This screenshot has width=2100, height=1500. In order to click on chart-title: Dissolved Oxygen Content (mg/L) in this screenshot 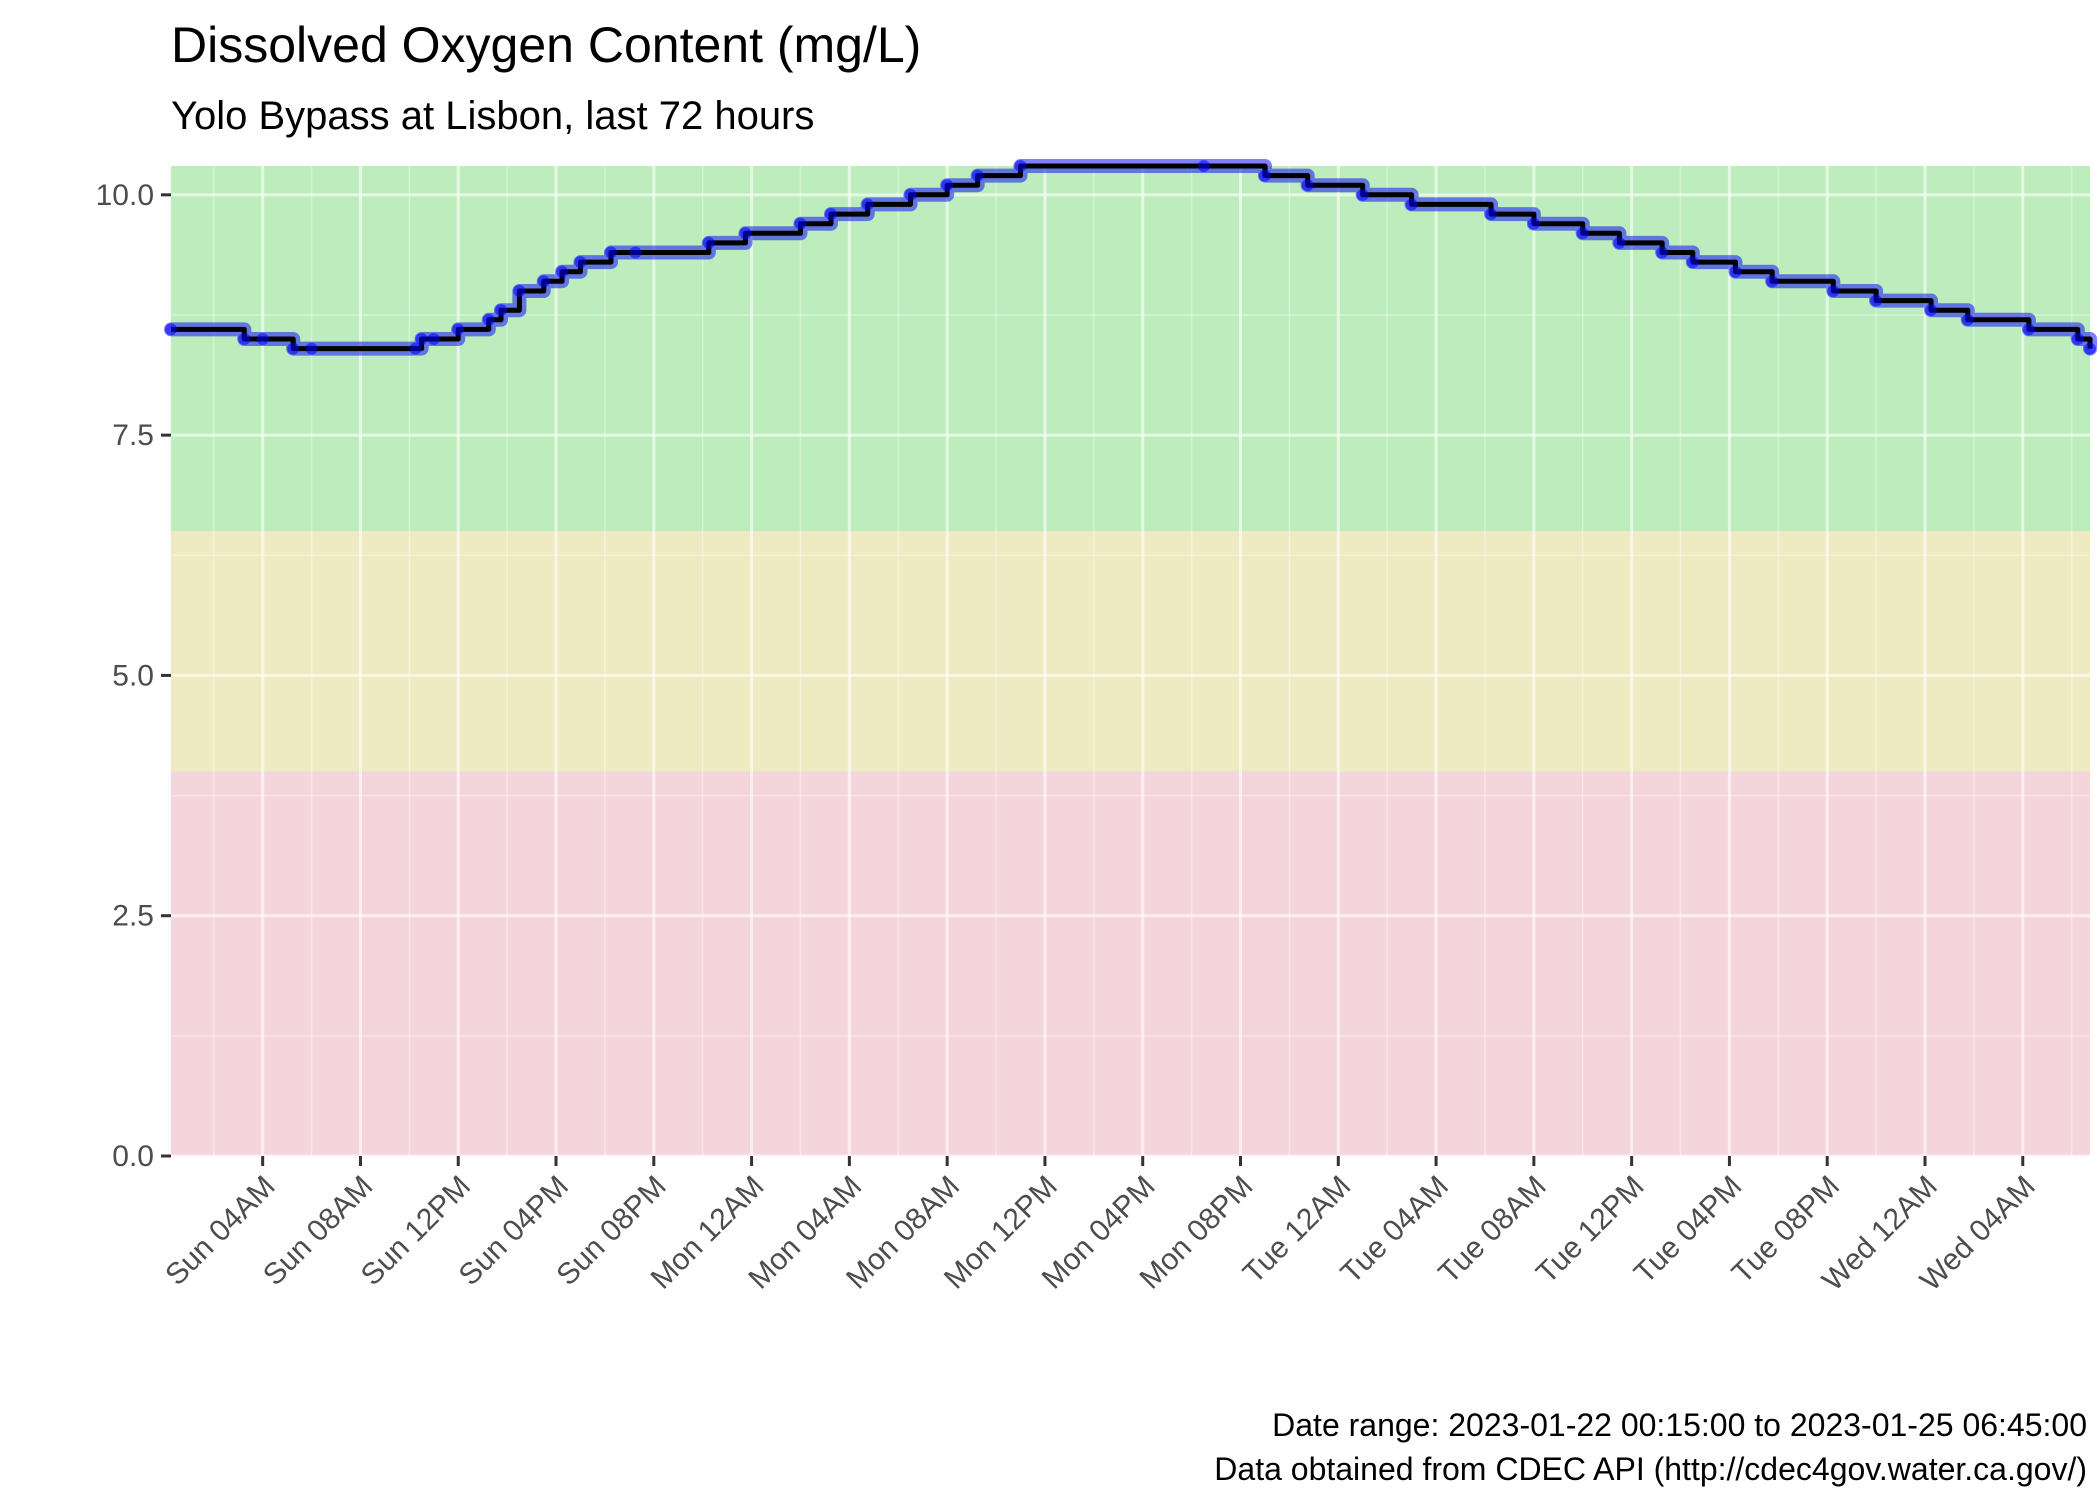, I will do `click(546, 45)`.